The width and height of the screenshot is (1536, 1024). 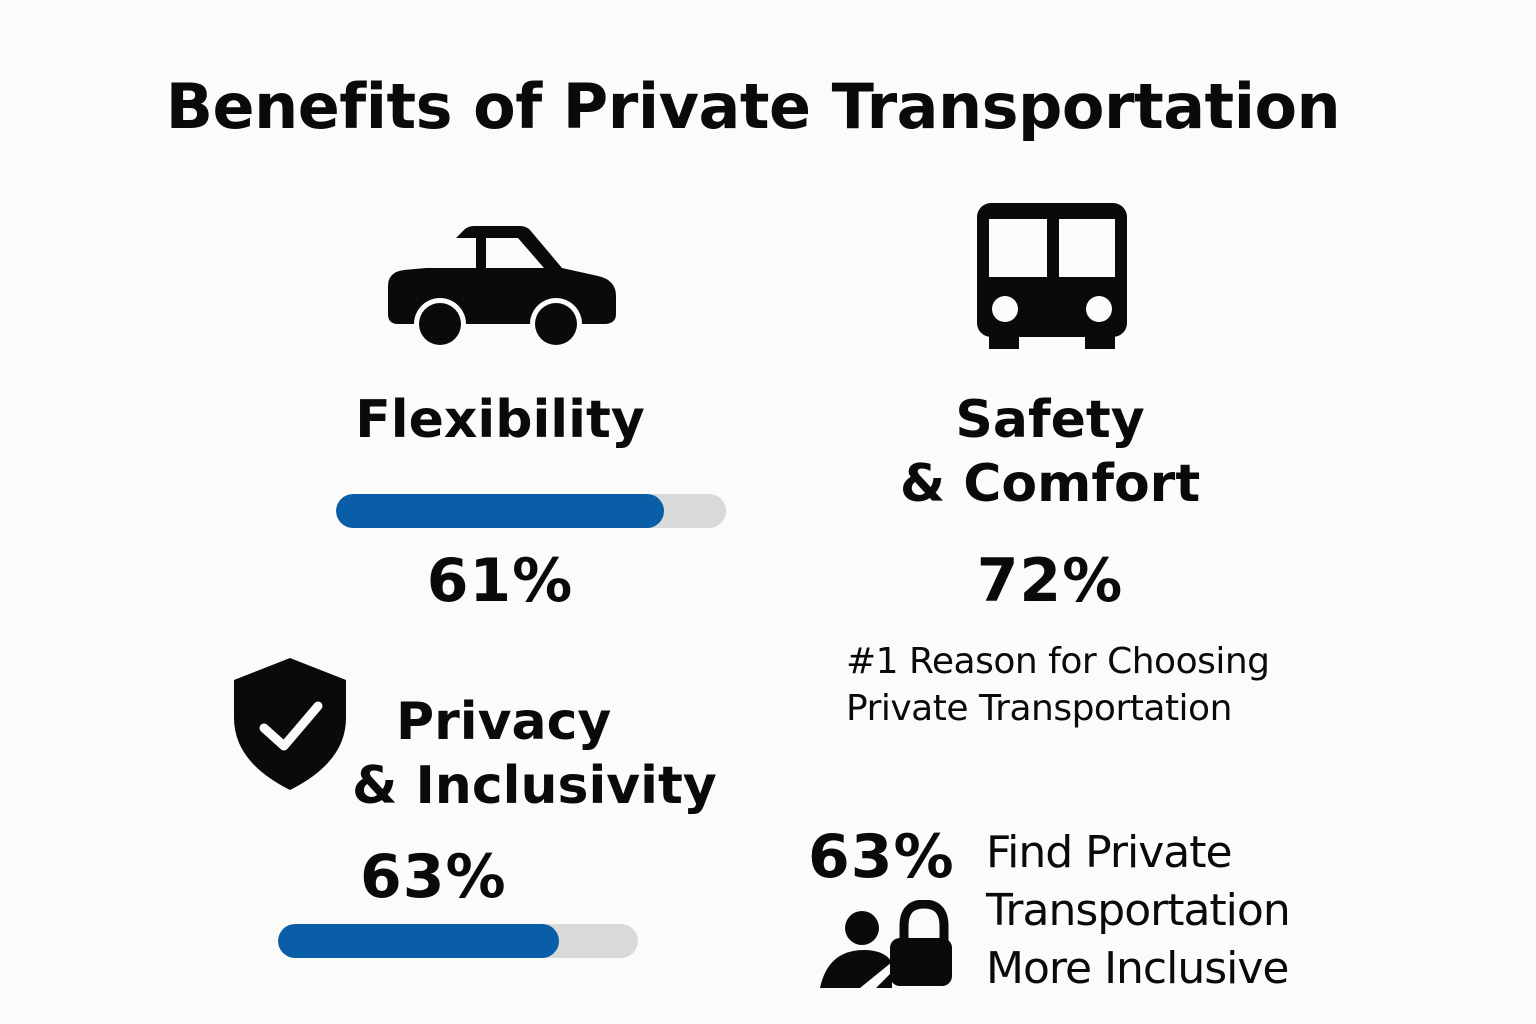 I want to click on privacy-progress-fill, so click(x=418, y=941).